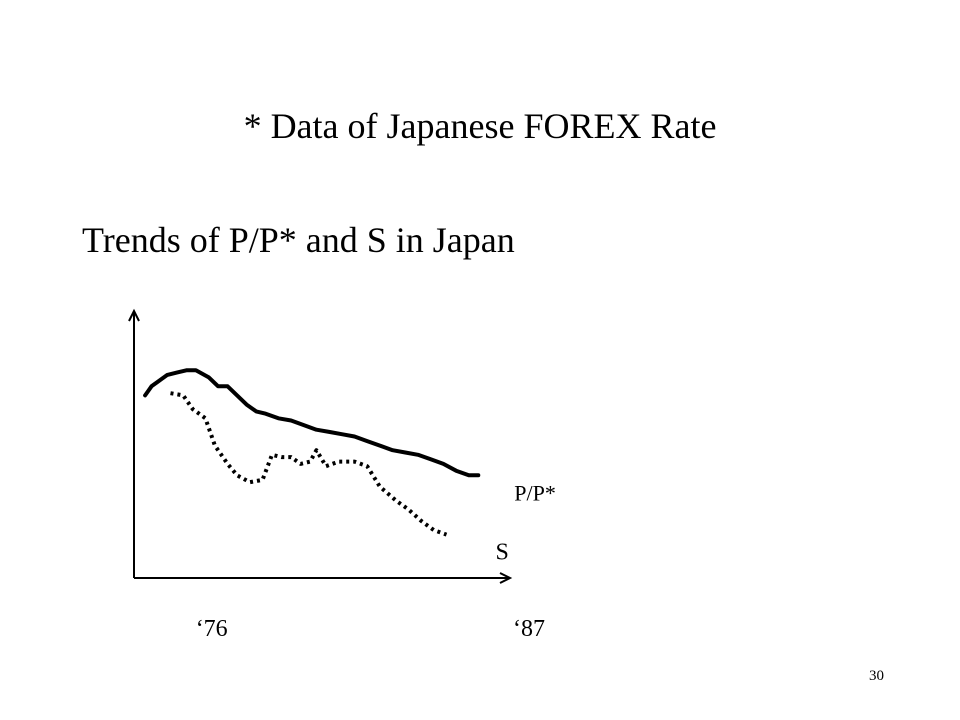  What do you see at coordinates (298, 240) in the screenshot?
I see `slide-subheading: Trends of P/P* and S in Japan` at bounding box center [298, 240].